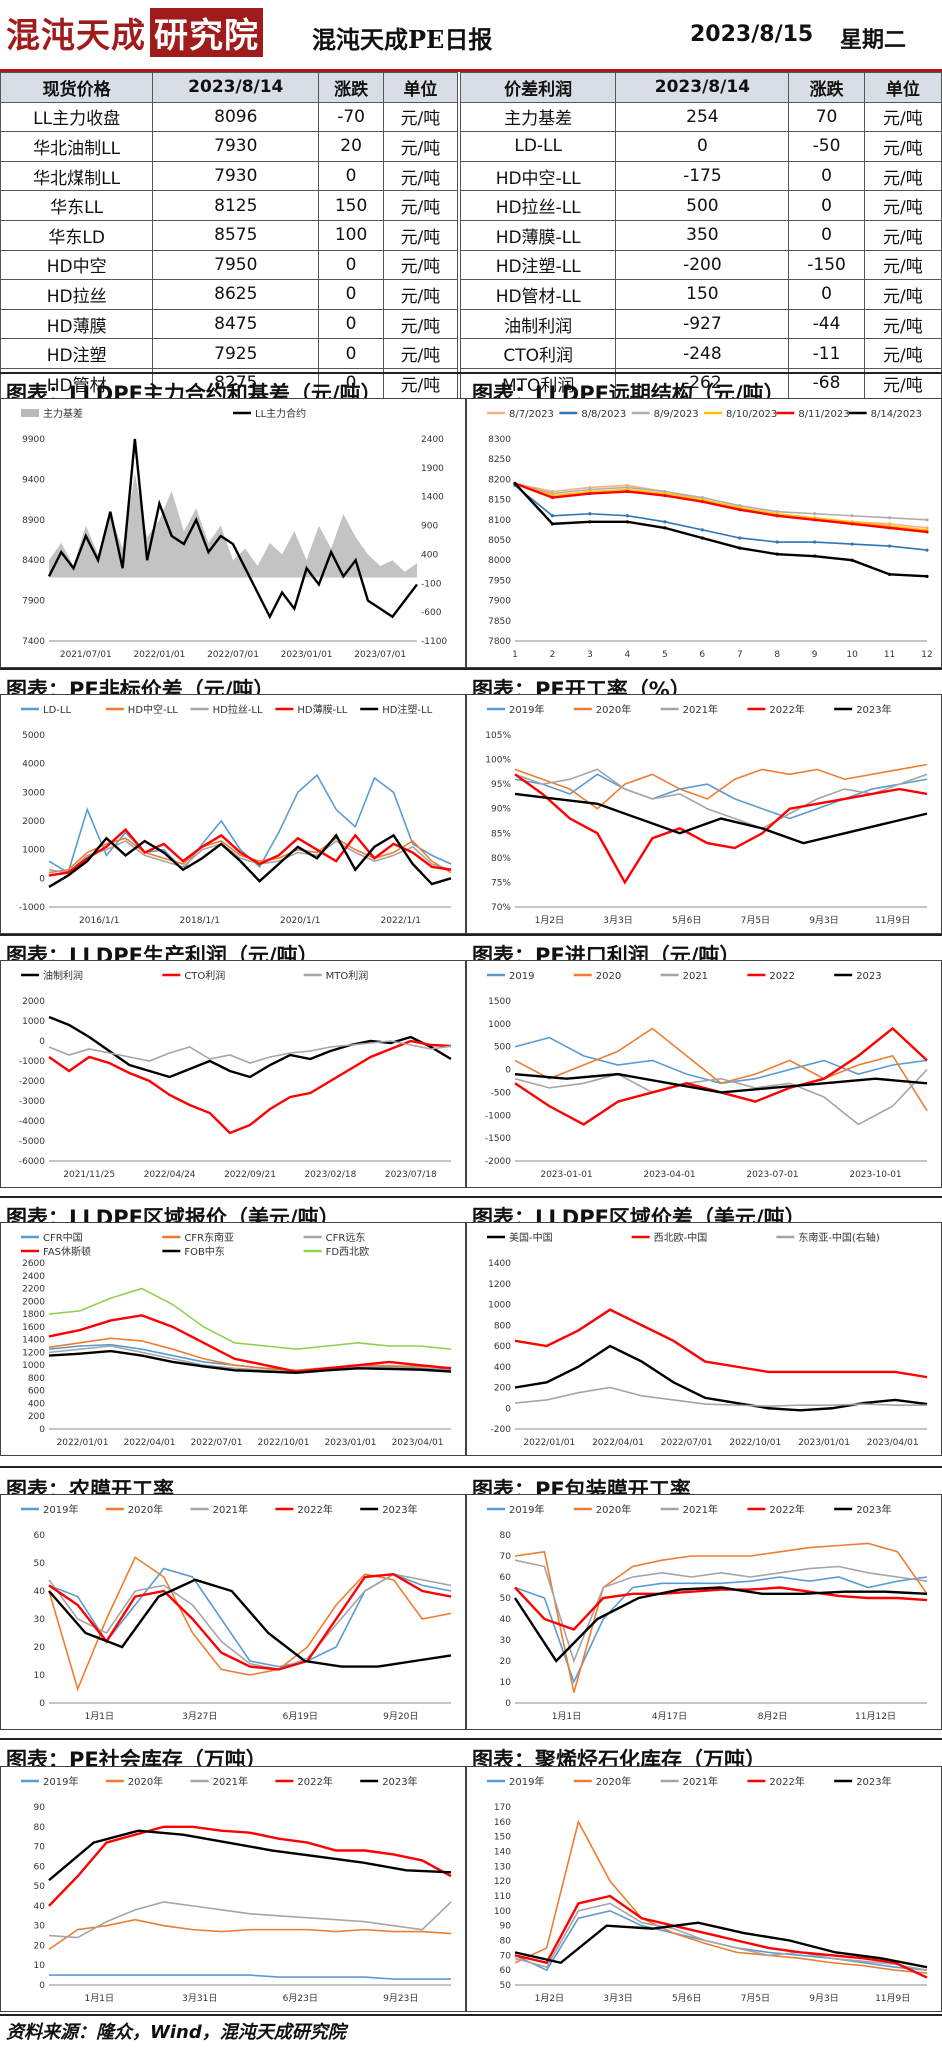 The width and height of the screenshot is (942, 2048). I want to click on y-tick-label: 70, so click(40, 1848).